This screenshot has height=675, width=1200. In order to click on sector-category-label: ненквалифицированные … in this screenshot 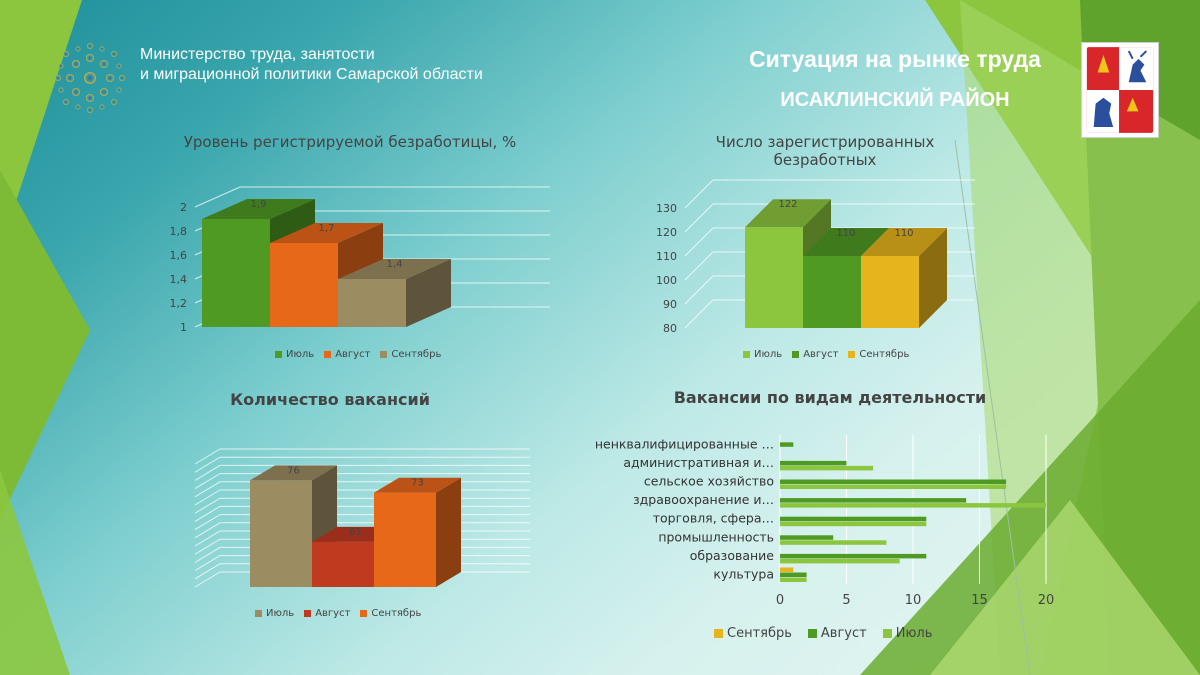, I will do `click(684, 443)`.